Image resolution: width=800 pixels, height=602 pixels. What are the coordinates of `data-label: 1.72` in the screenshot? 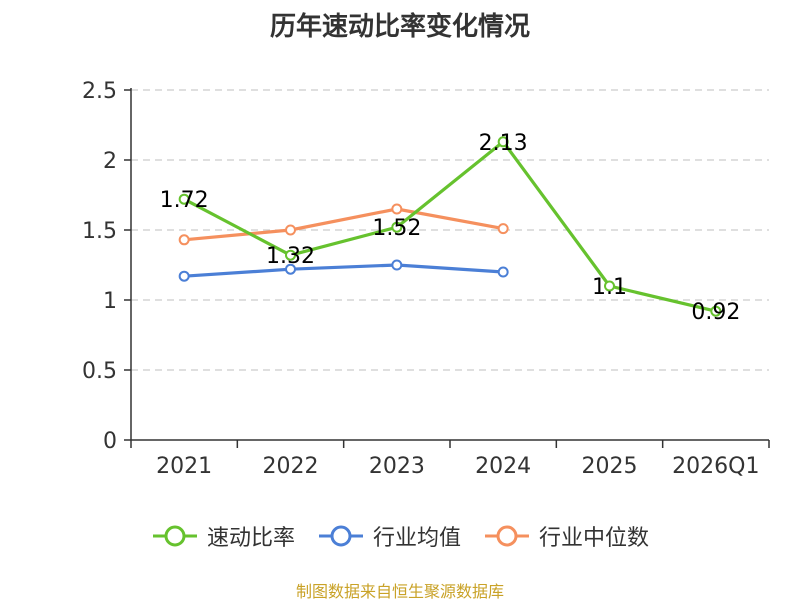 It's located at (184, 200).